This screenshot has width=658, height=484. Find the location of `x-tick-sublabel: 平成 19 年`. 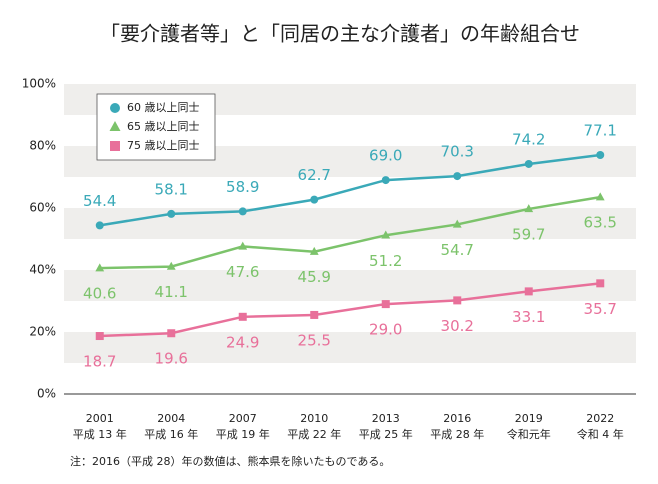

x-tick-sublabel: 平成 19 年 is located at coordinates (243, 434).